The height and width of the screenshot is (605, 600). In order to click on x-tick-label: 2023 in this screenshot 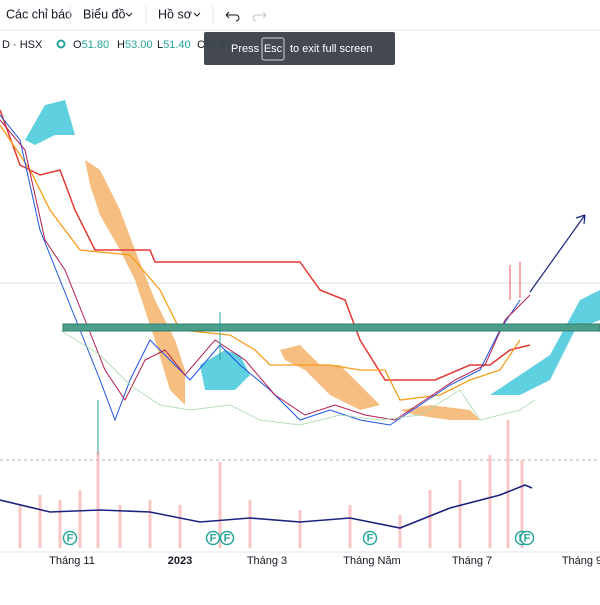, I will do `click(180, 561)`.